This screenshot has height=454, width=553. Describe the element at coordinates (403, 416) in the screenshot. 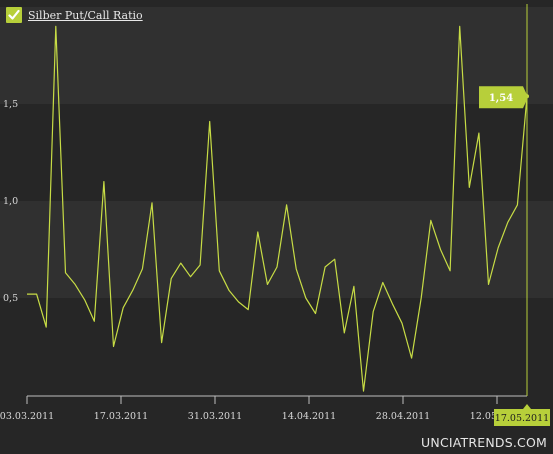

I see `x-tick-label: 28.04.2011` at that location.